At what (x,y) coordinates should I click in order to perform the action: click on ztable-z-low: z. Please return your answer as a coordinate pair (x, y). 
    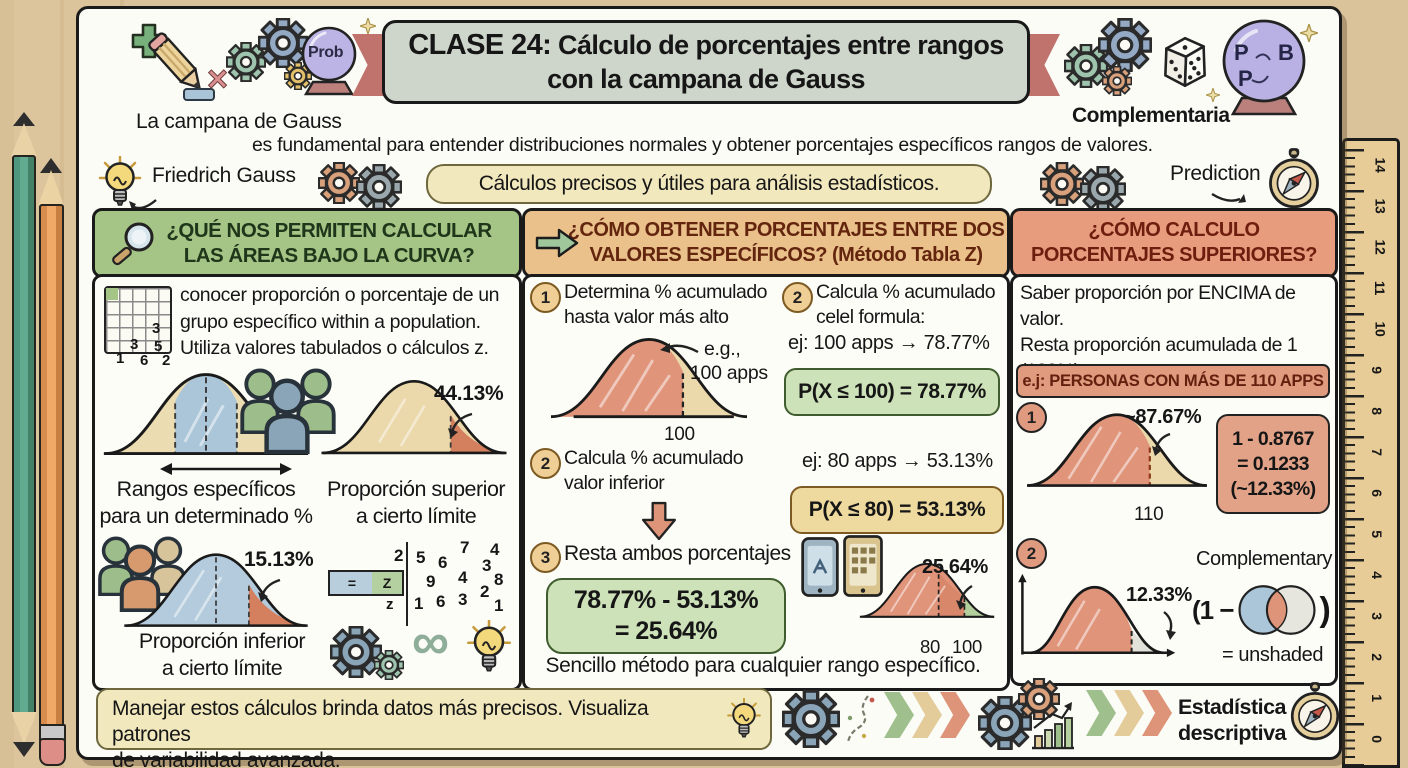
    Looking at the image, I should click on (390, 604).